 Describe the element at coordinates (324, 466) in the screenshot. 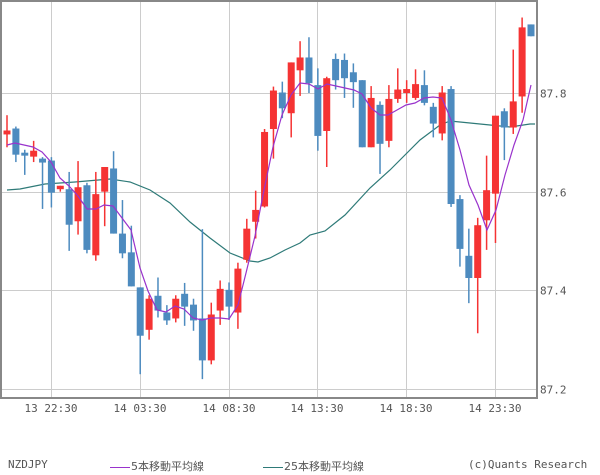

I see `ma25-legend-label: 25本移動平均線` at that location.